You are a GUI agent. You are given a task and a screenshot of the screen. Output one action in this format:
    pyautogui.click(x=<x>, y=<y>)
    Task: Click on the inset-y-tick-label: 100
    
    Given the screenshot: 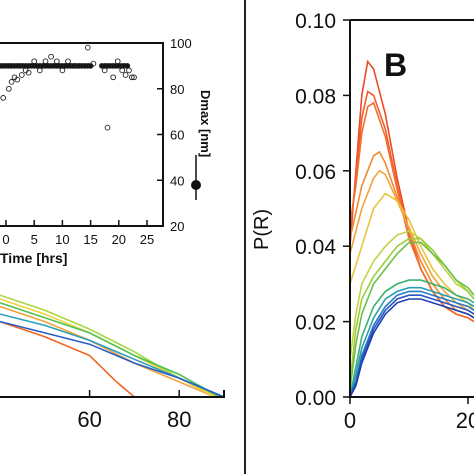 What is the action you would take?
    pyautogui.click(x=181, y=43)
    